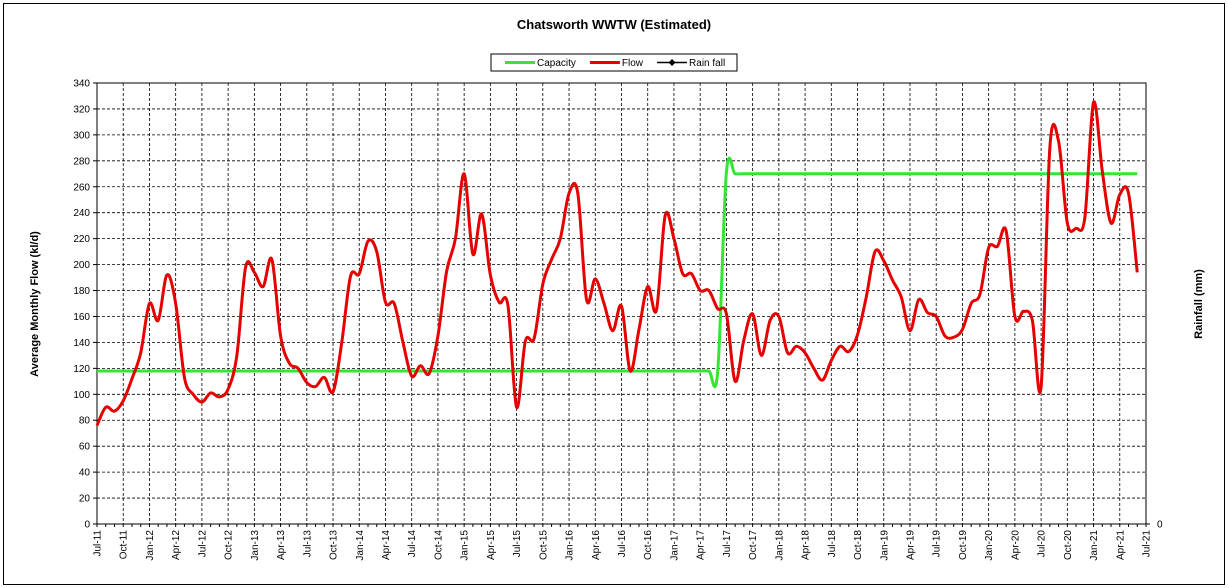 Image resolution: width=1229 pixels, height=588 pixels. I want to click on x-tick-label: Apr-14, so click(386, 545).